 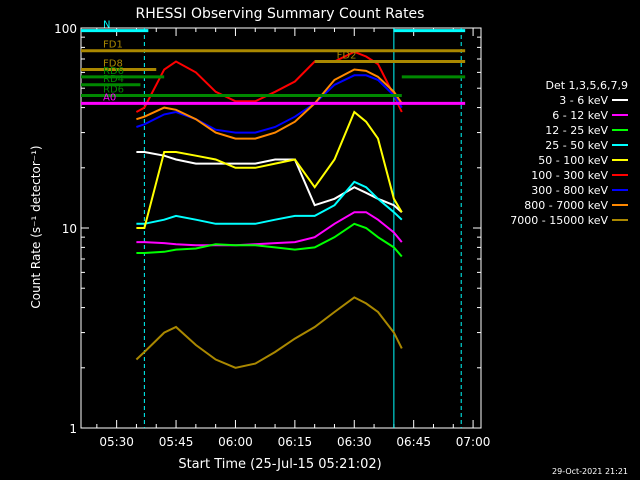 I want to click on y-tick-label: 1, so click(x=73, y=429).